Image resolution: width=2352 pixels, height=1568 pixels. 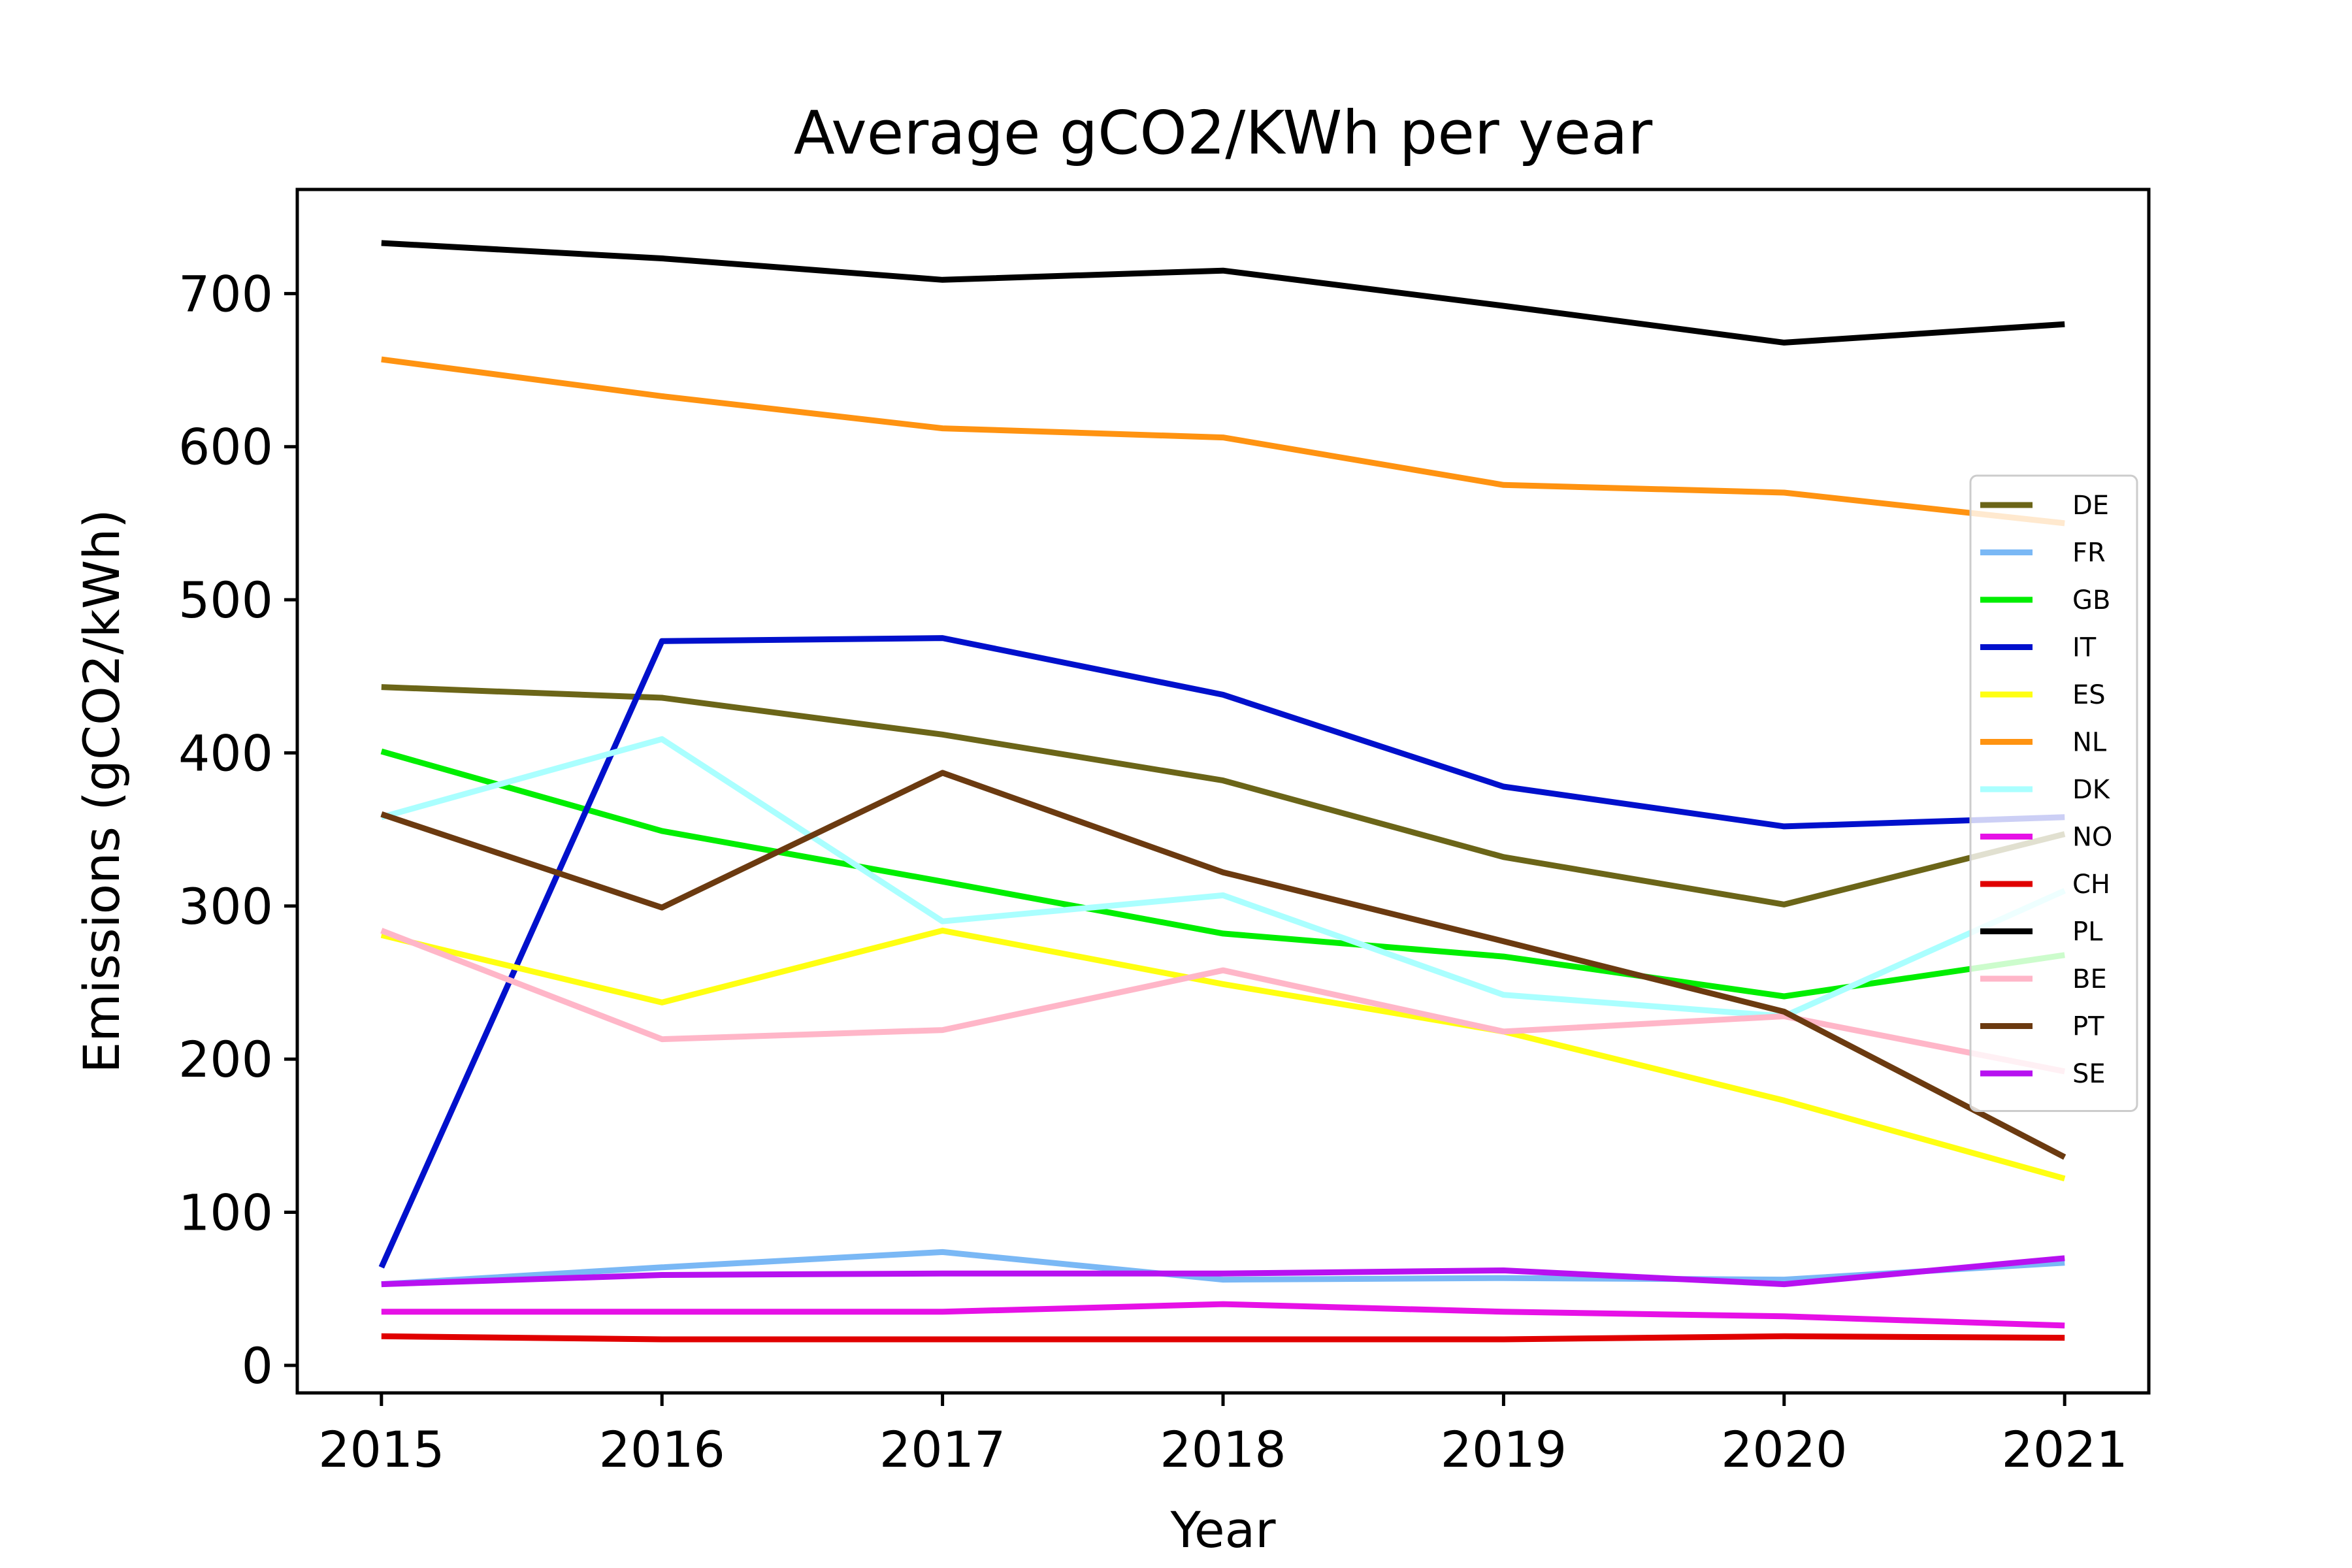 What do you see at coordinates (1223, 1449) in the screenshot?
I see `x-tick-label: 2018` at bounding box center [1223, 1449].